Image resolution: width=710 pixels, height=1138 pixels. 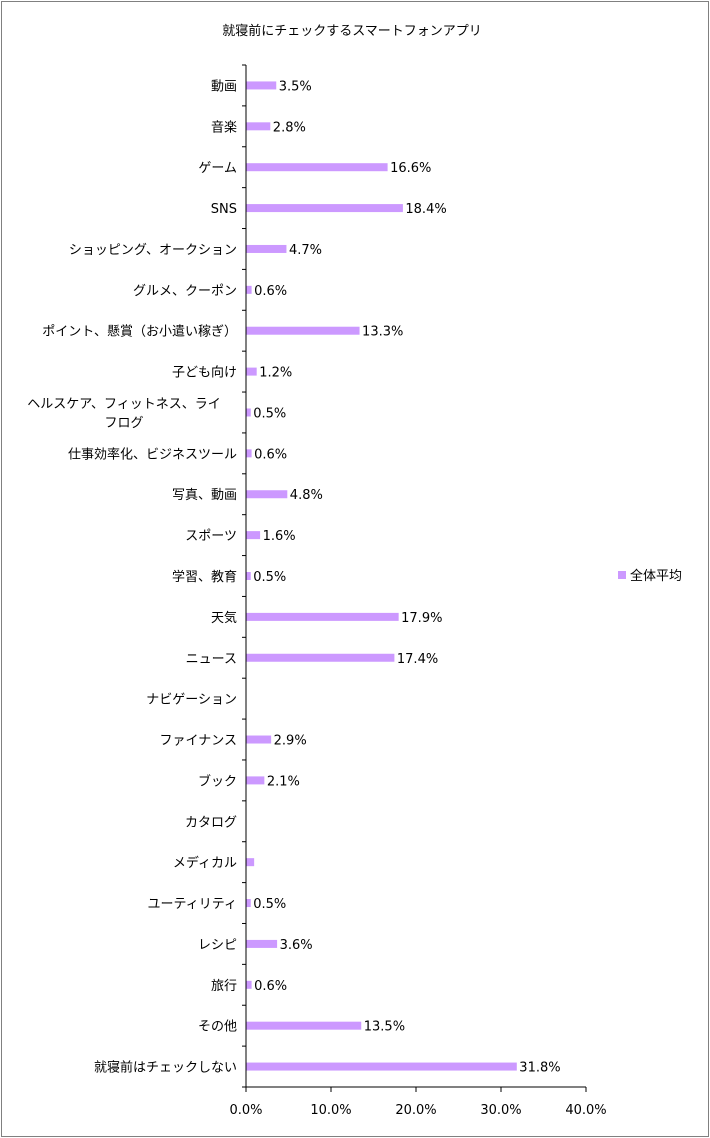 I want to click on category-label: メディカル, so click(x=205, y=863).